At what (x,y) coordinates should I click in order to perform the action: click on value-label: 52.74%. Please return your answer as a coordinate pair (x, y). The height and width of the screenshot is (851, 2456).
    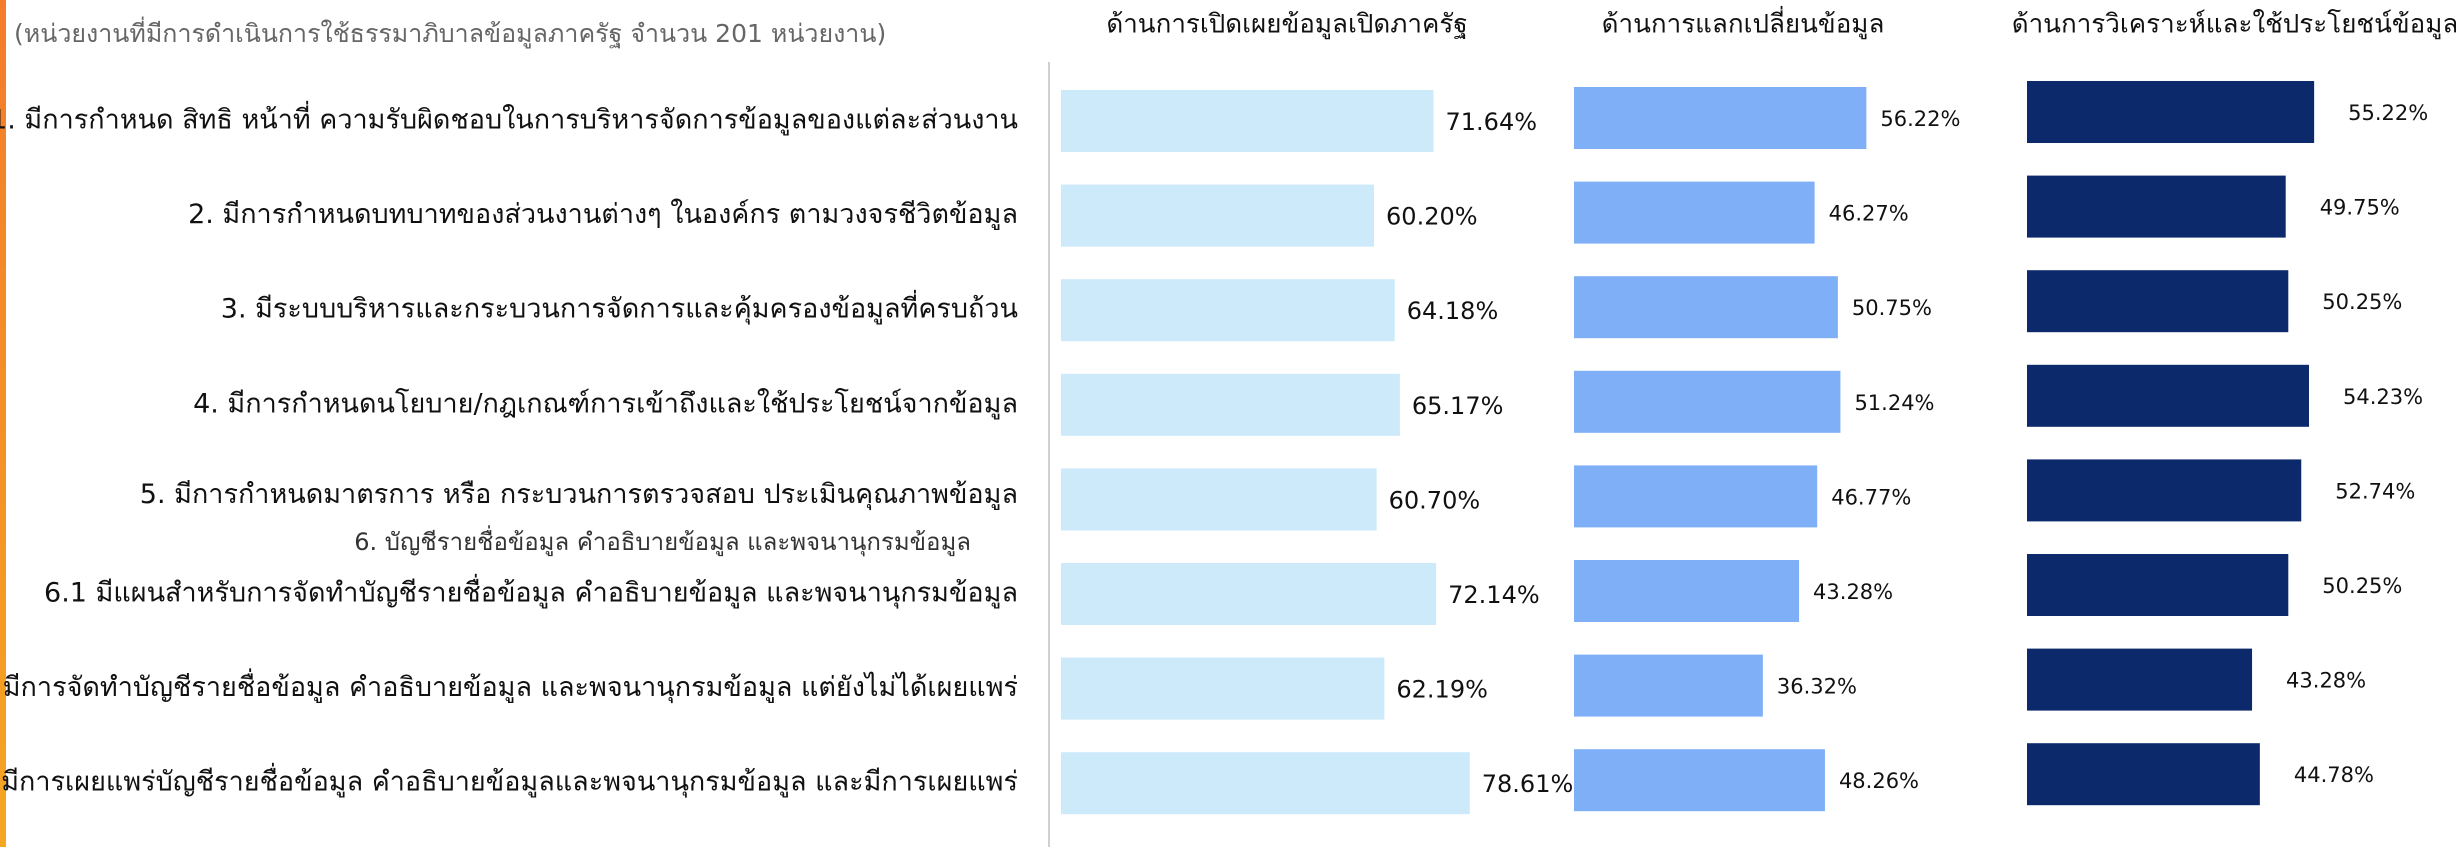
    Looking at the image, I should click on (2375, 491).